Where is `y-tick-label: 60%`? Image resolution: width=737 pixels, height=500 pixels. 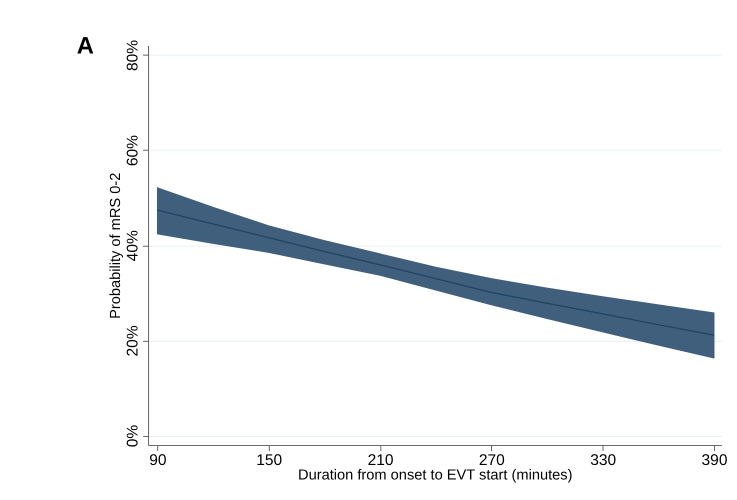 y-tick-label: 60% is located at coordinates (133, 150).